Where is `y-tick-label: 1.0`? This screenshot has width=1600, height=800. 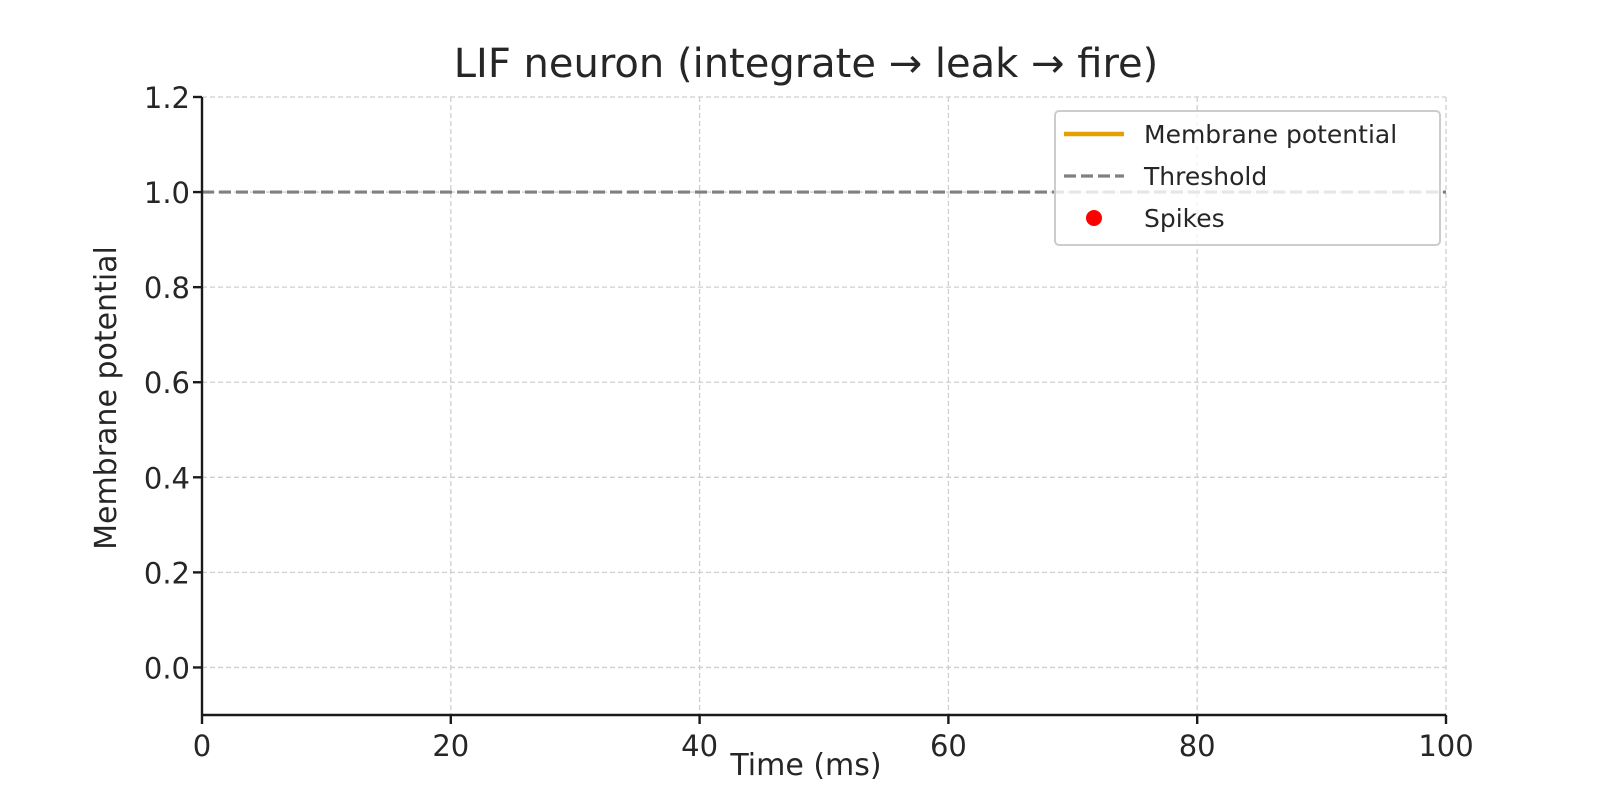
y-tick-label: 1.0 is located at coordinates (167, 193).